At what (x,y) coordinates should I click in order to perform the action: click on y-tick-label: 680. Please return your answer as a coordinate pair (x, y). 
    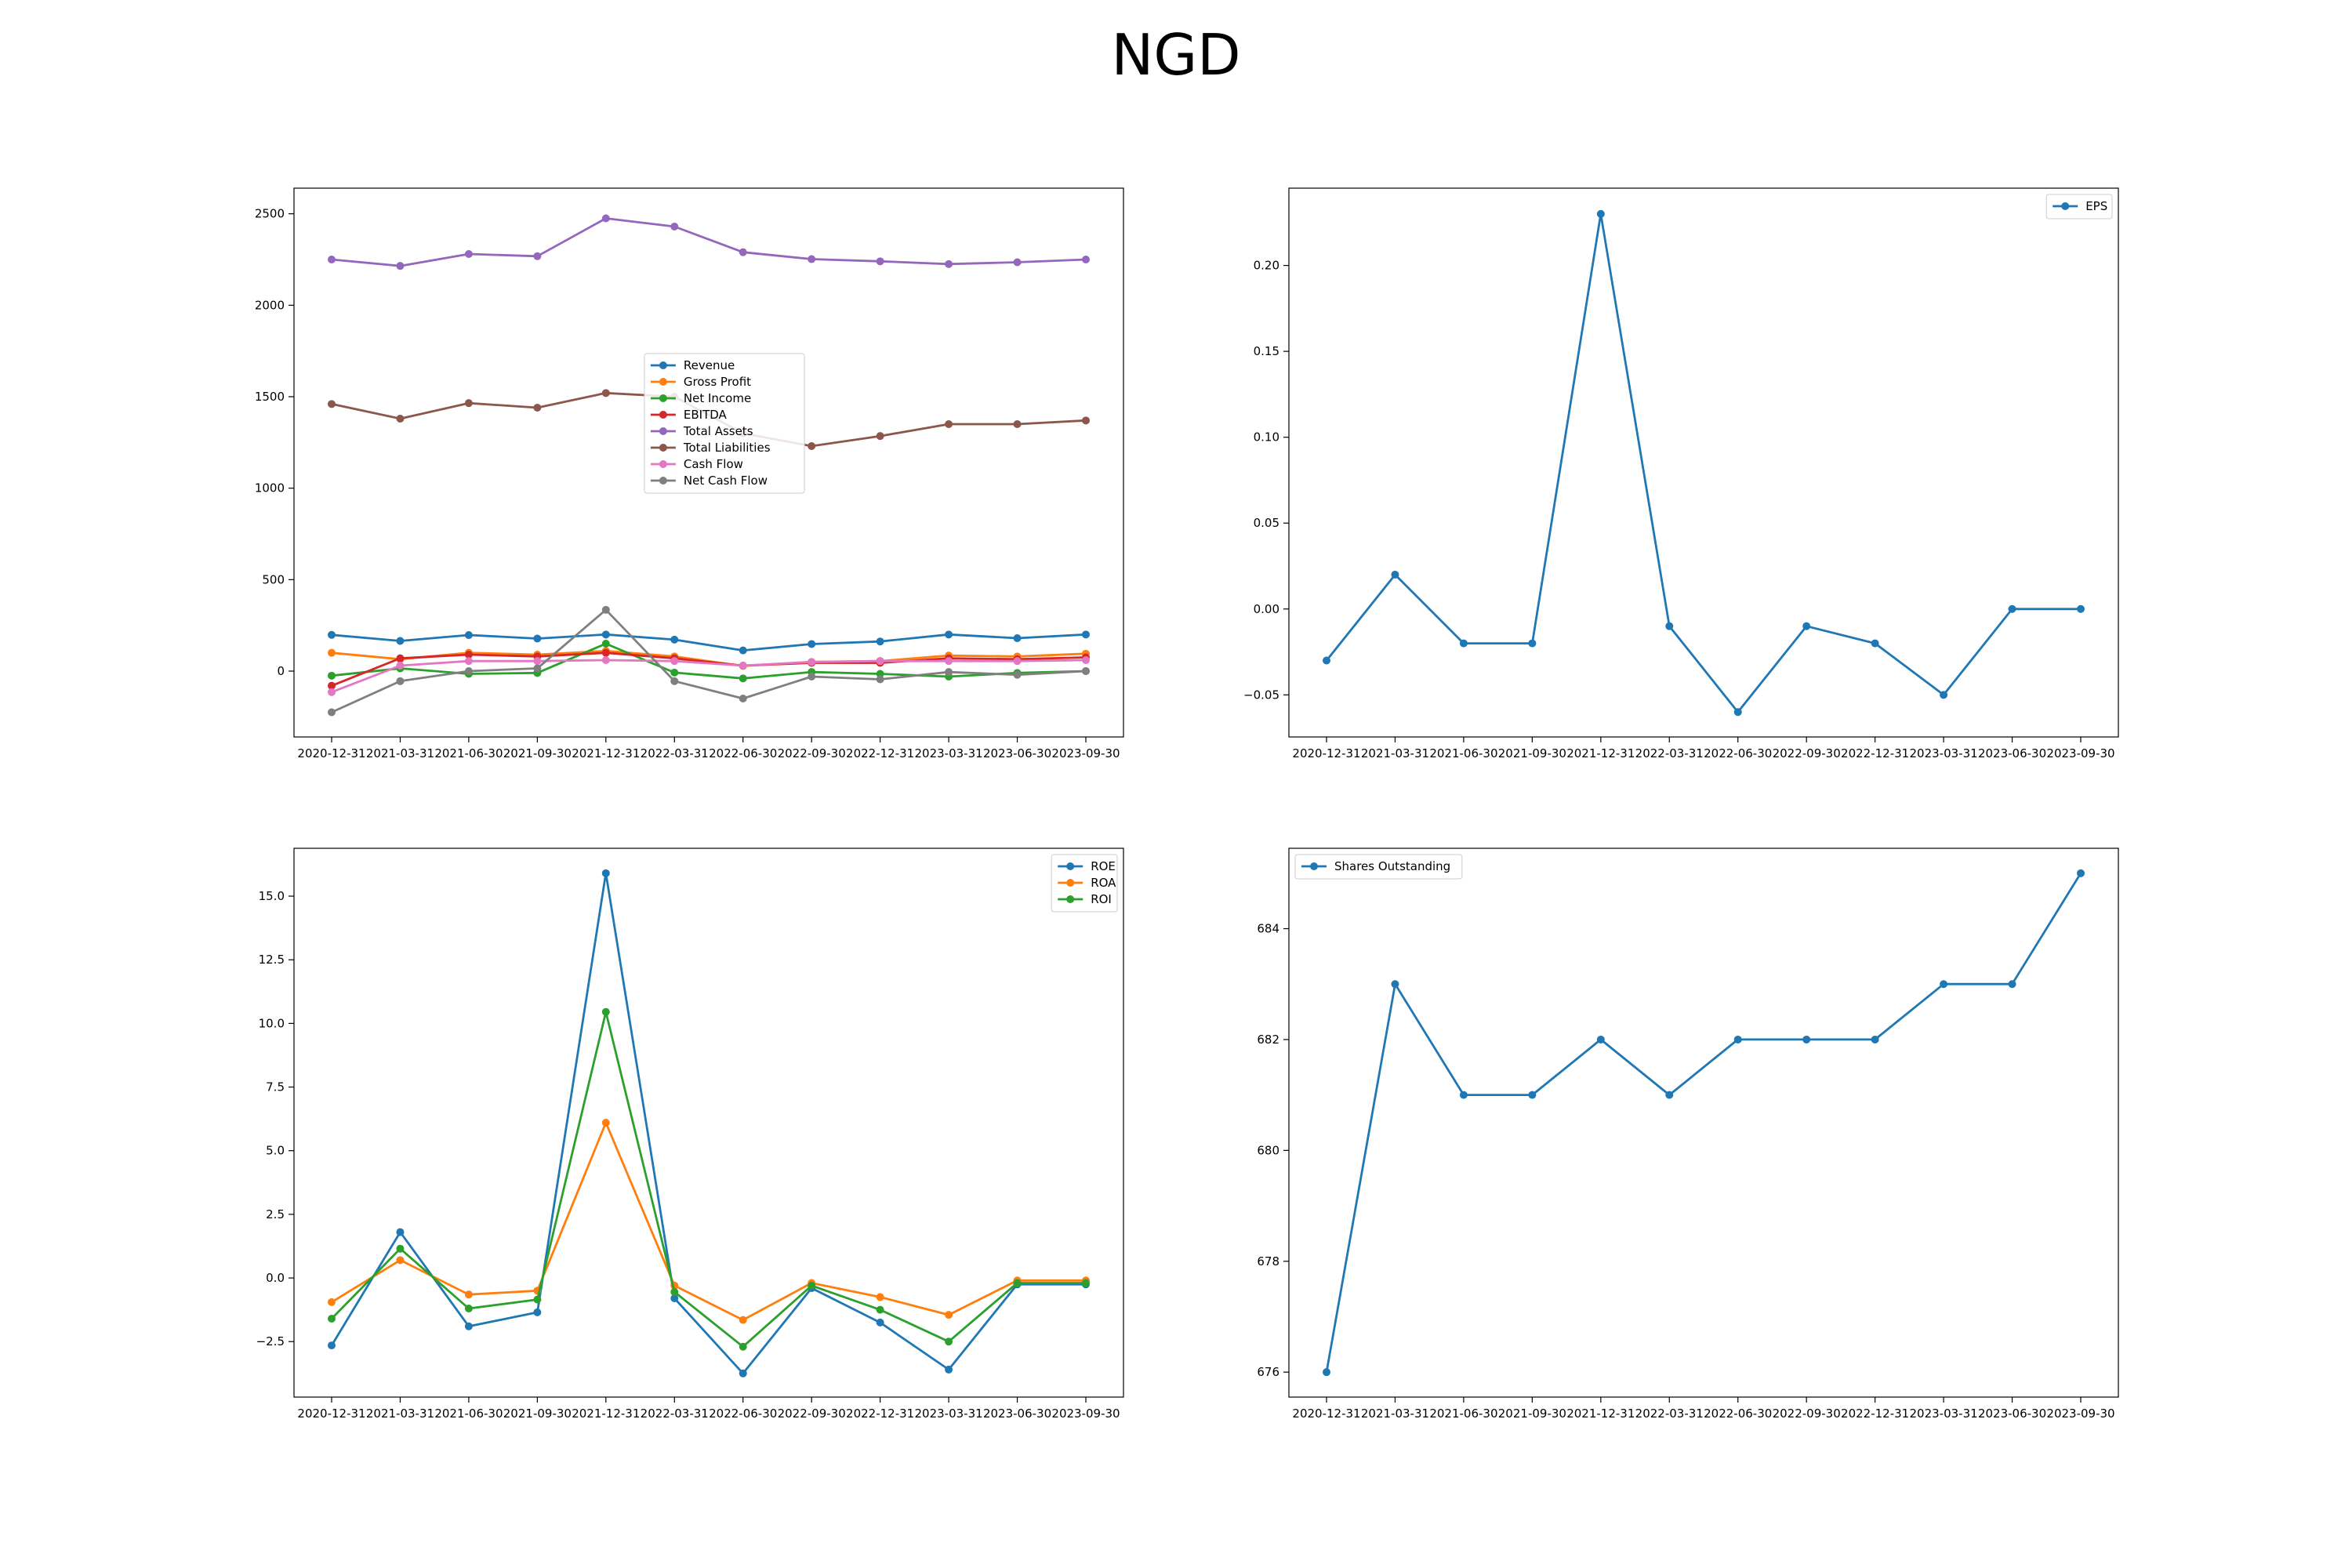
    Looking at the image, I should click on (1268, 1150).